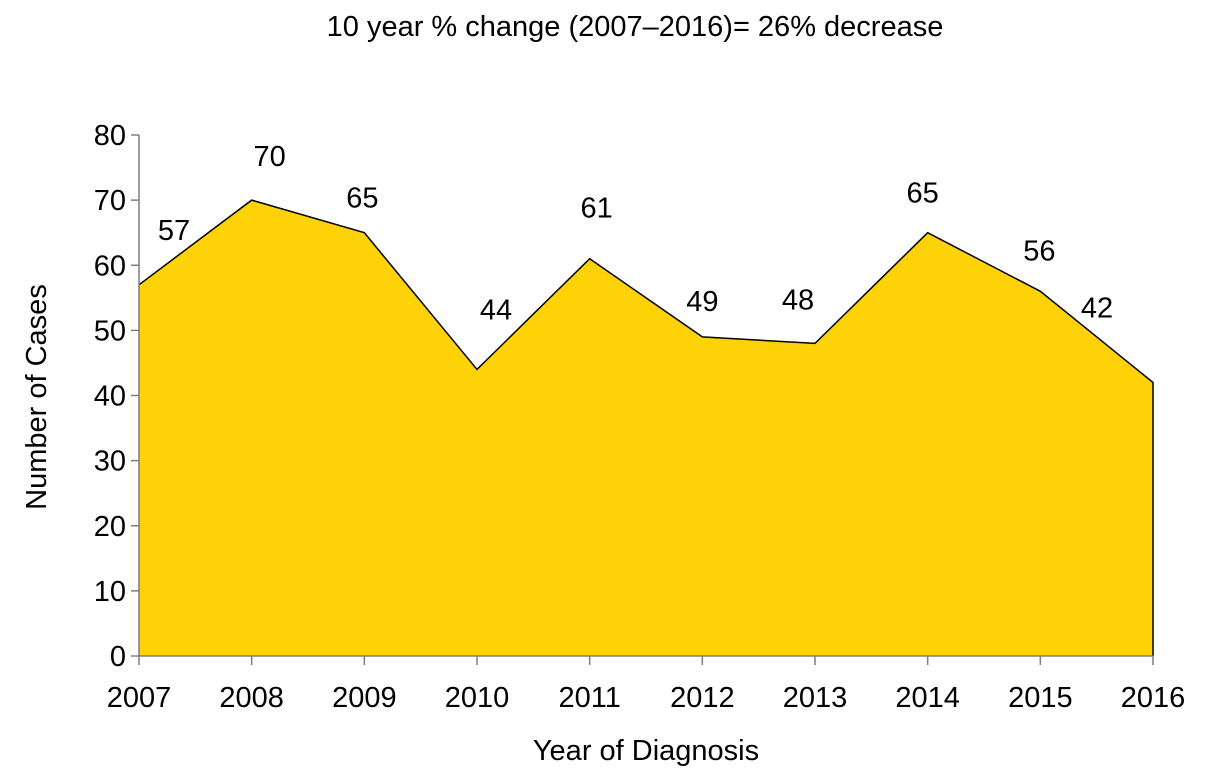 The height and width of the screenshot is (768, 1209). What do you see at coordinates (589, 698) in the screenshot?
I see `x-tick-label: 2011` at bounding box center [589, 698].